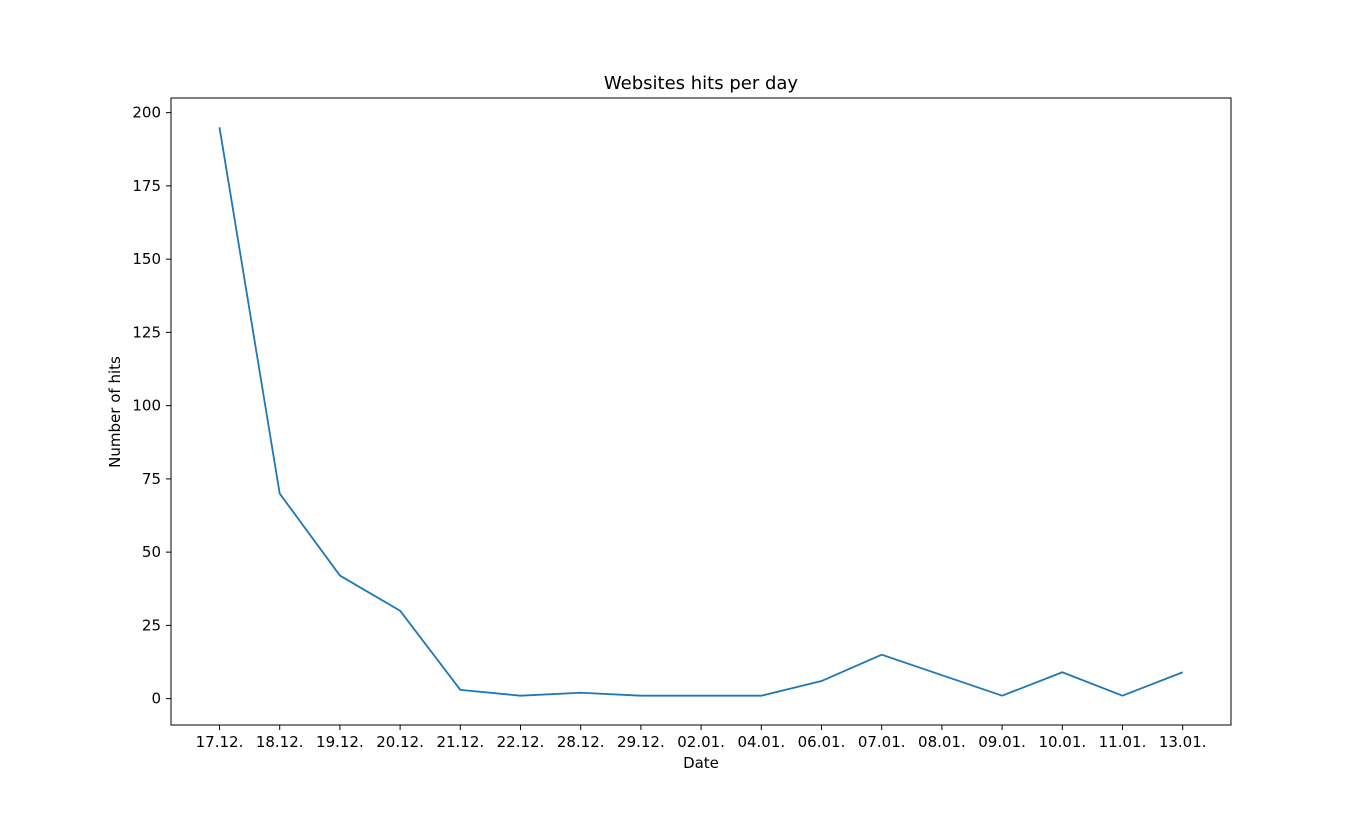 The height and width of the screenshot is (815, 1368). What do you see at coordinates (115, 412) in the screenshot?
I see `y-axis-label: Number of hits` at bounding box center [115, 412].